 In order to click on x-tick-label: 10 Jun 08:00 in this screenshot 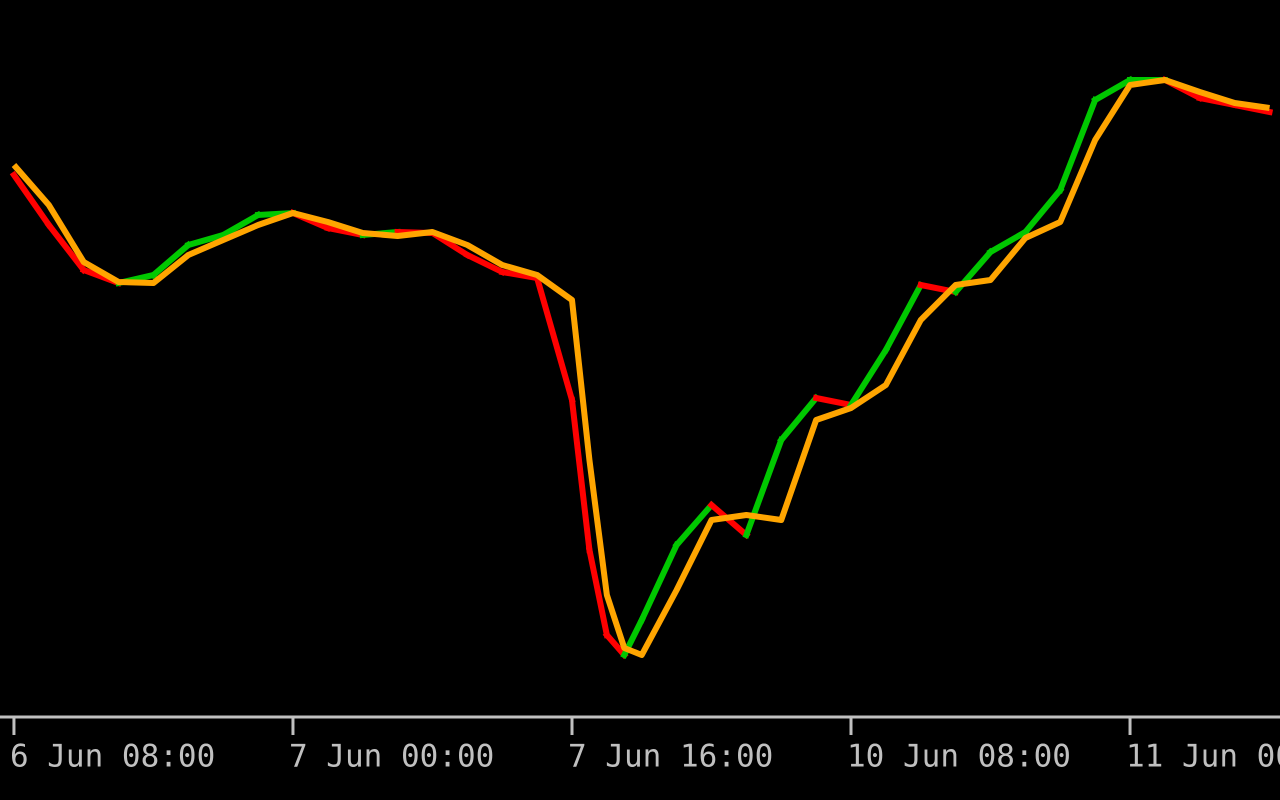, I will do `click(959, 757)`.